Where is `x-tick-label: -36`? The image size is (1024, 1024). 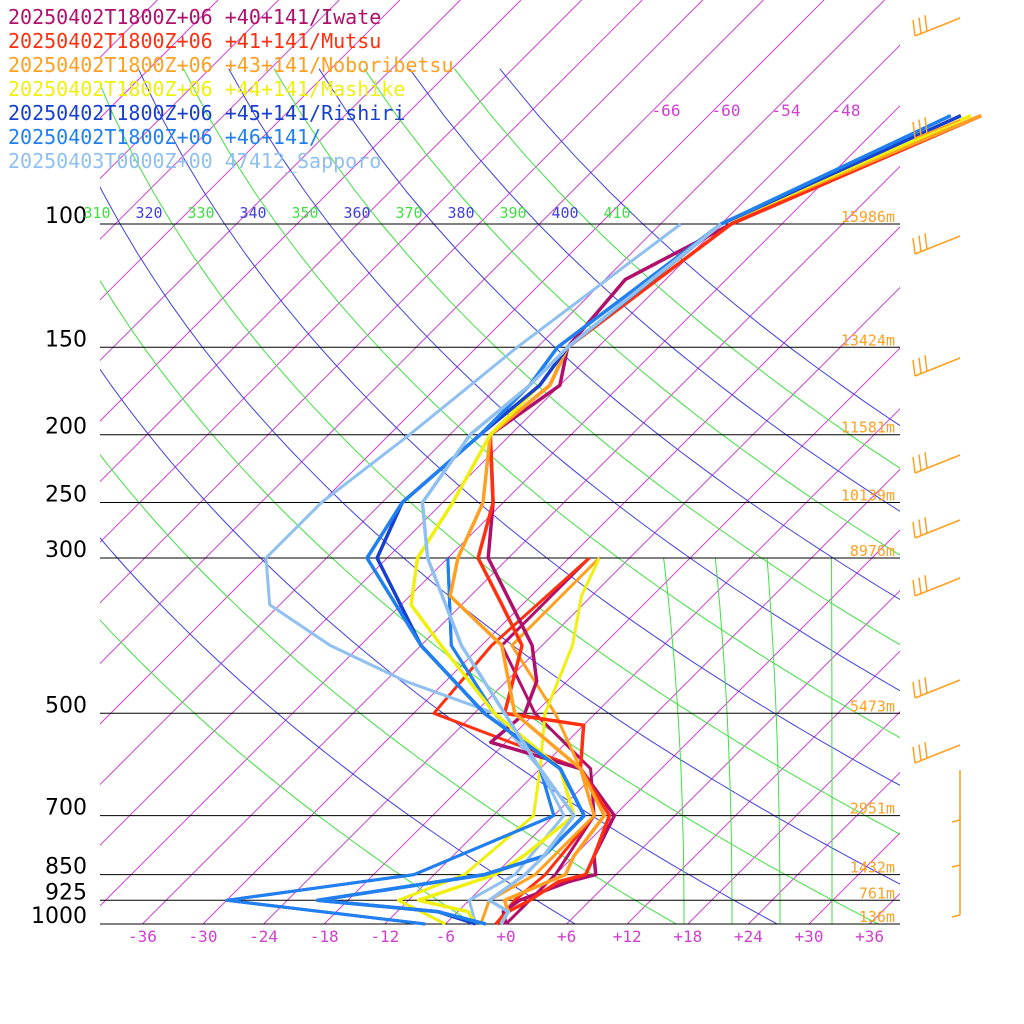 x-tick-label: -36 is located at coordinates (142, 936).